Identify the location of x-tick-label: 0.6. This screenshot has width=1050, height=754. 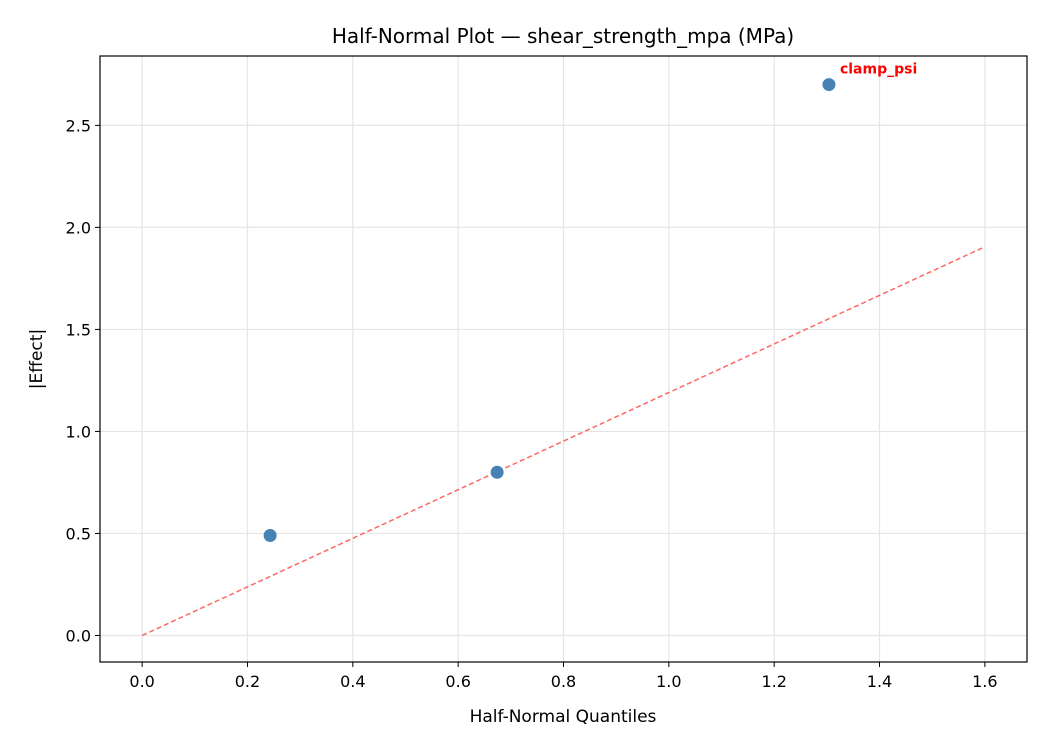
(457, 681).